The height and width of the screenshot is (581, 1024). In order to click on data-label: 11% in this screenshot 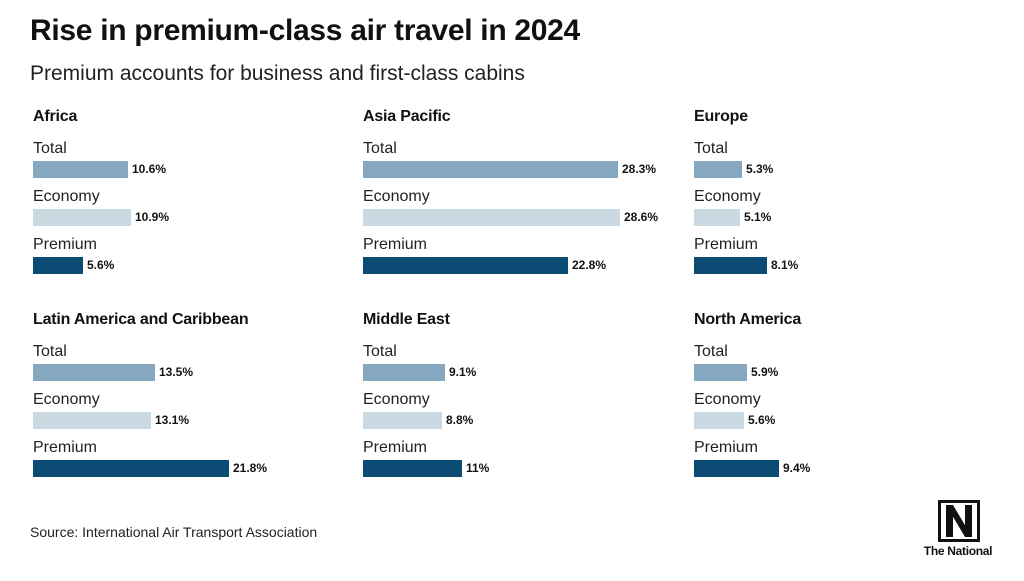, I will do `click(478, 468)`.